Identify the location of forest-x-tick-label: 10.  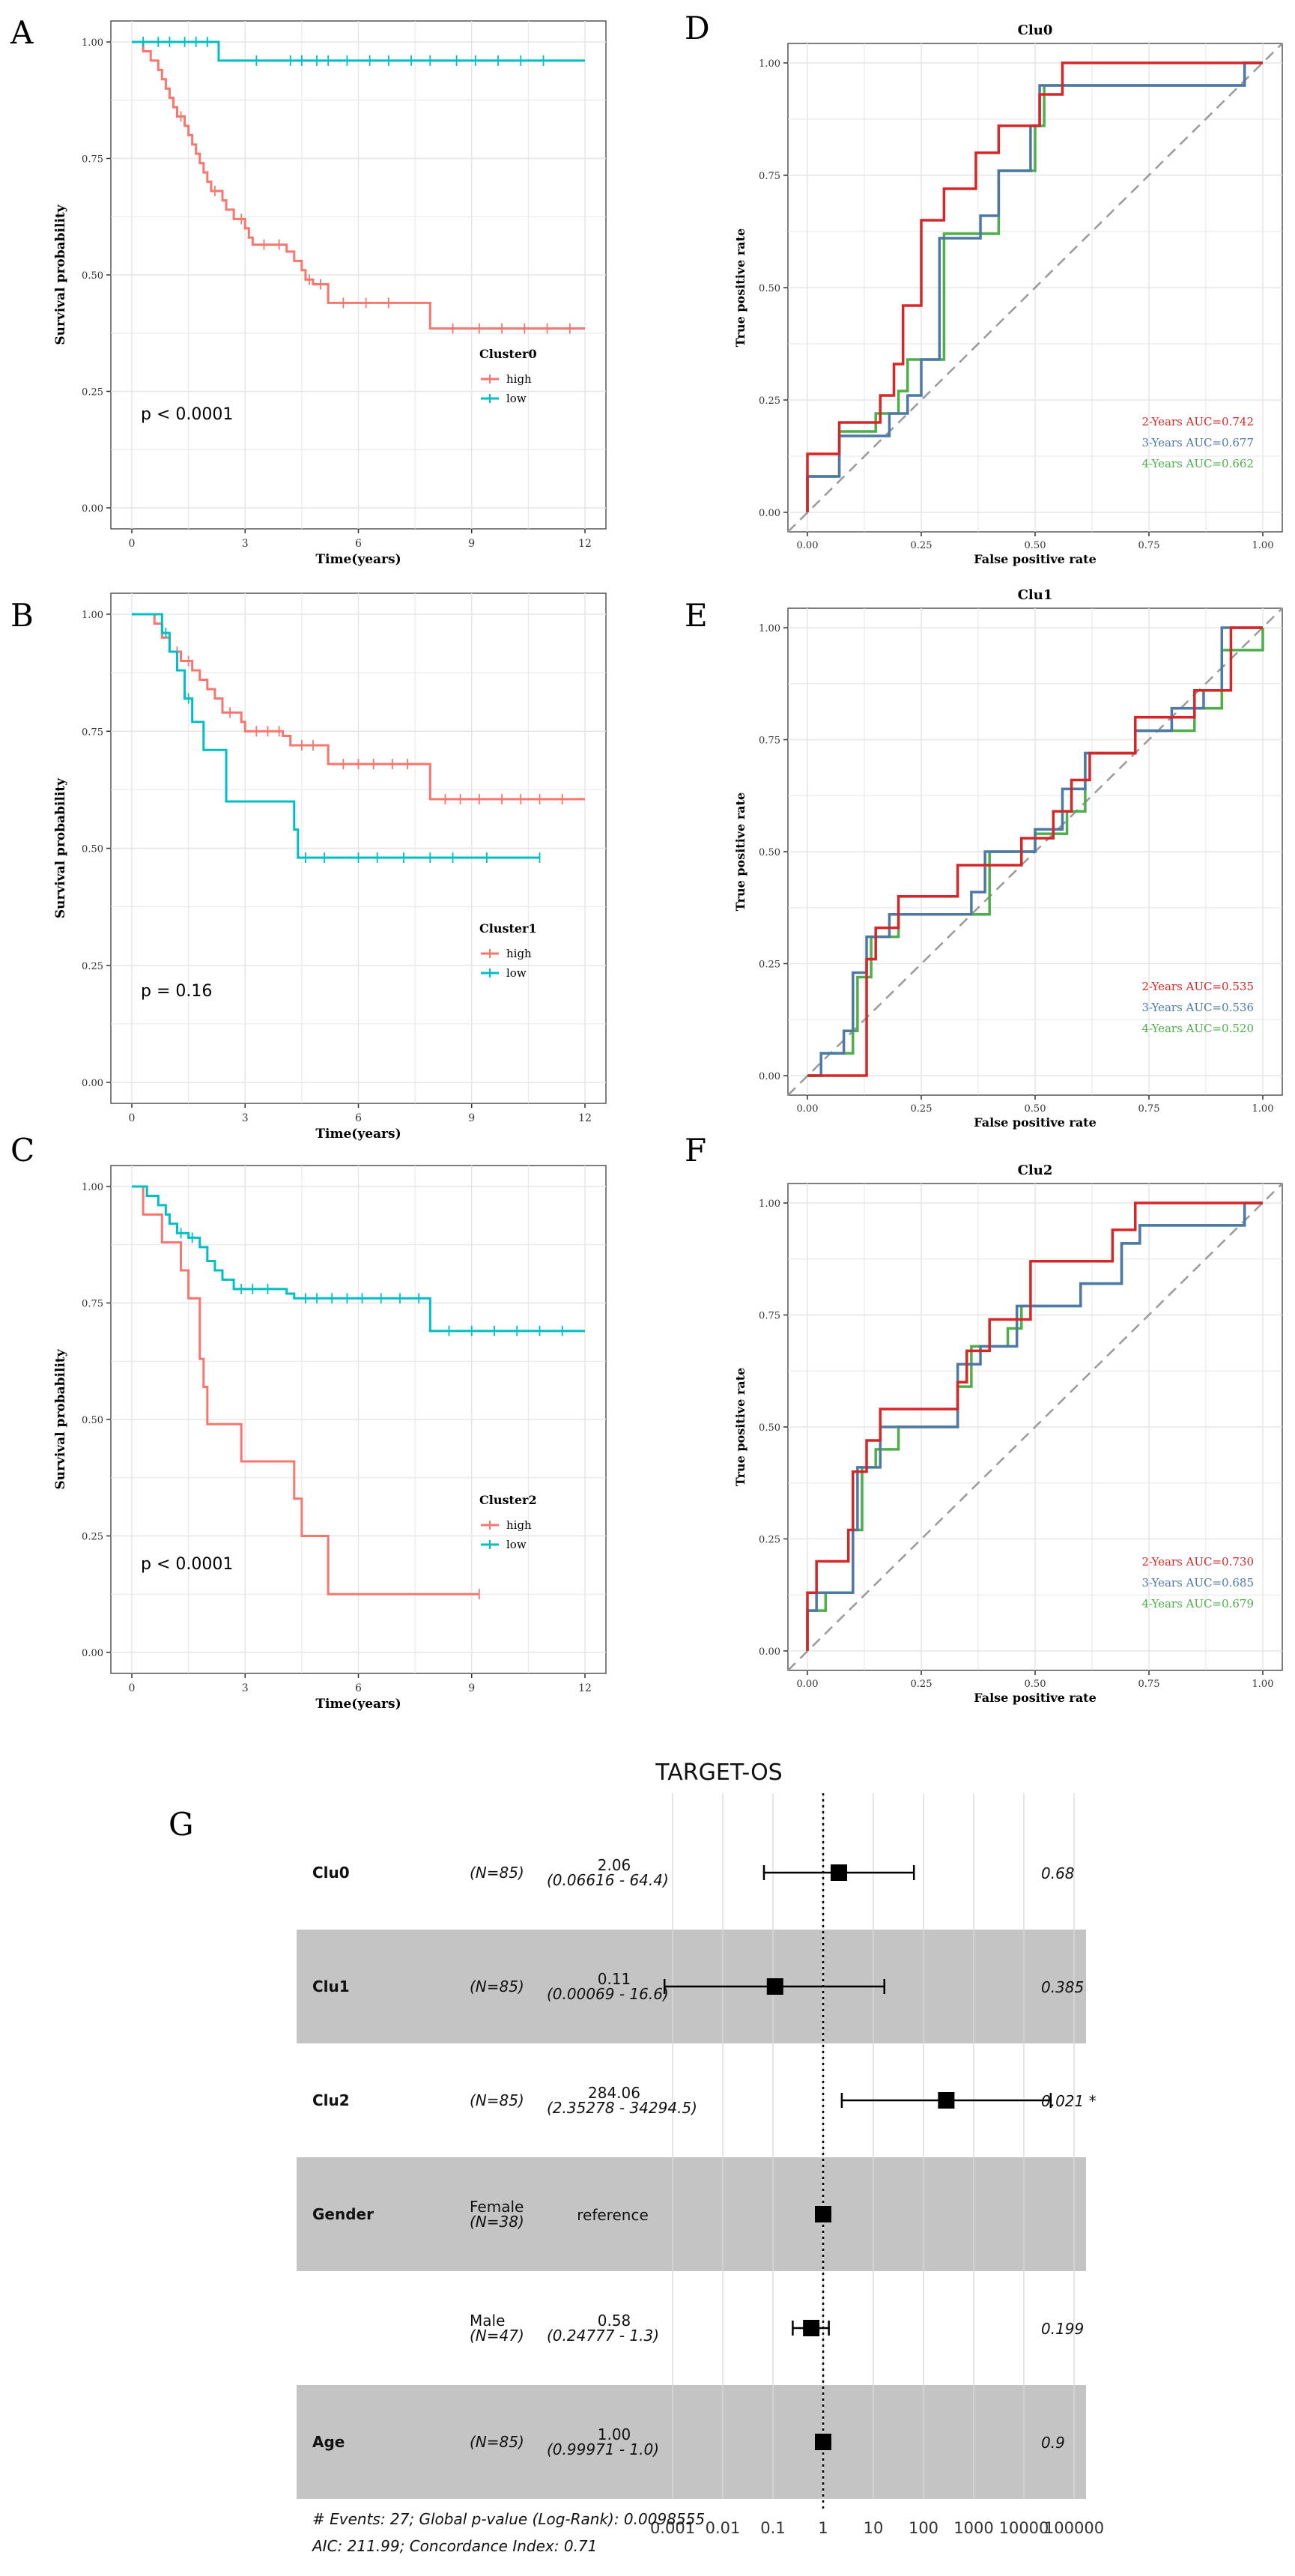
(874, 2528).